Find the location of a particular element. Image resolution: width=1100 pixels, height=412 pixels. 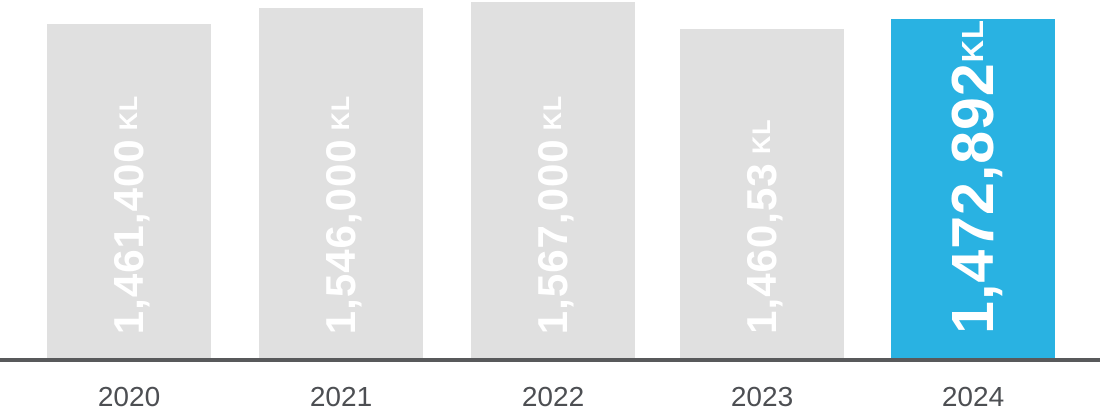

bar-value-number: 1,472,892 is located at coordinates (972, 198).